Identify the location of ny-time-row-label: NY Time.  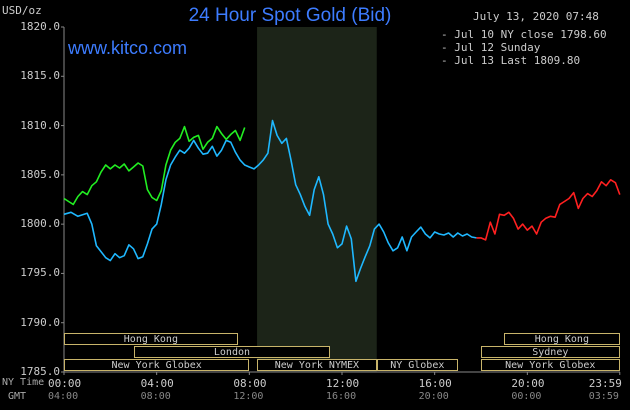
(23, 382).